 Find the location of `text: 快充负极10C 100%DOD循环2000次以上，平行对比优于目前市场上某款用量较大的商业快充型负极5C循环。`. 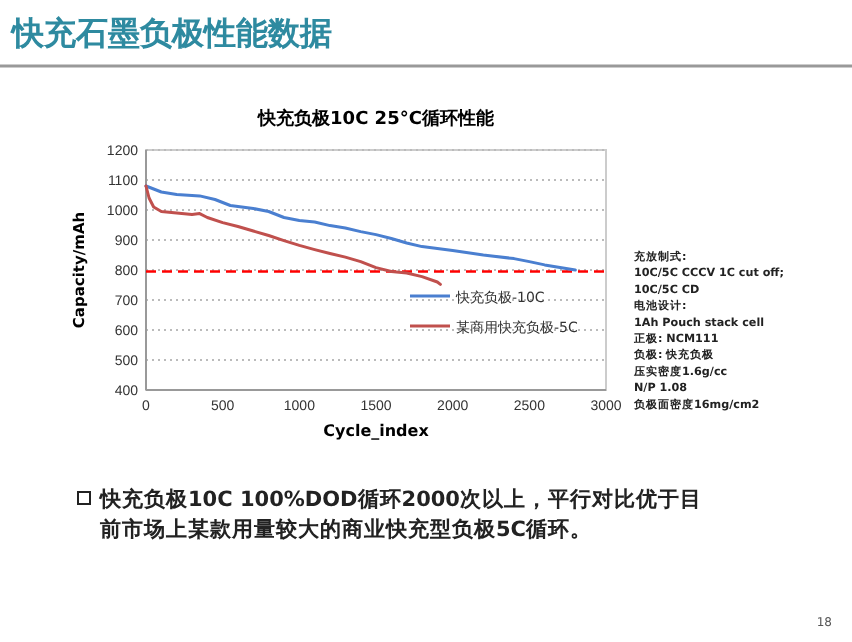

text: 快充负极10C 100%DOD循环2000次以上，平行对比优于目前市场上某款用量较大的商业快充型负极5C循环。 is located at coordinates (400, 514).